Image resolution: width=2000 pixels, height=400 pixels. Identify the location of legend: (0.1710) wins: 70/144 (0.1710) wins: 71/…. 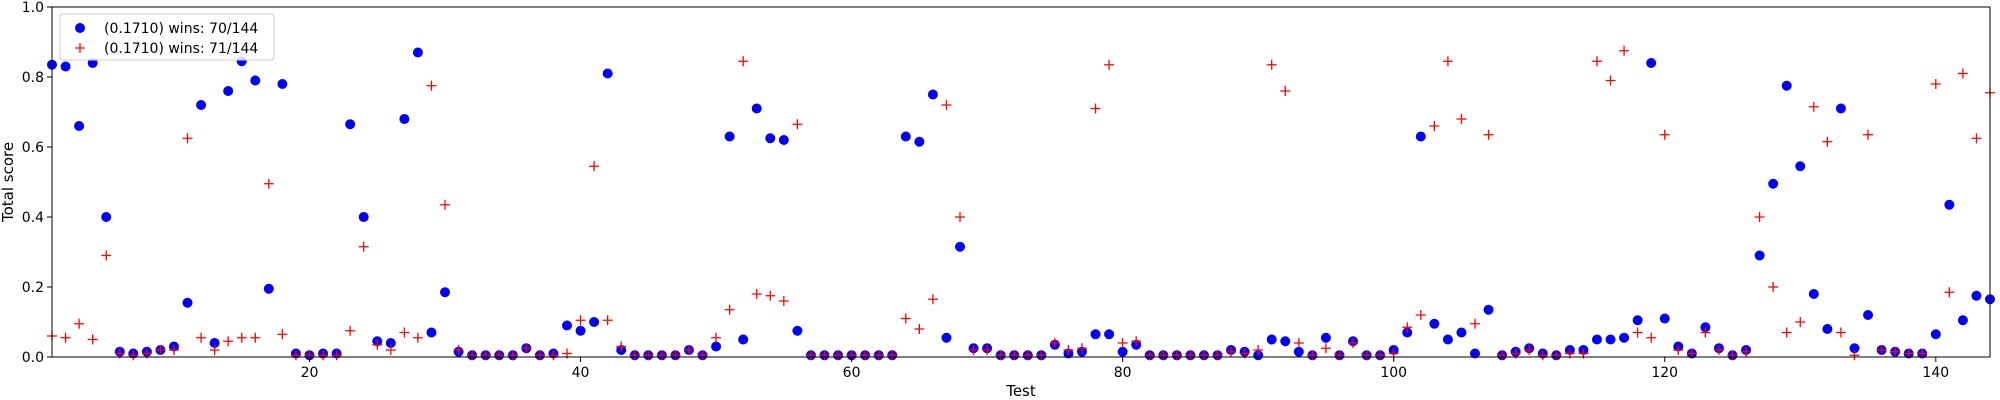
(167, 37).